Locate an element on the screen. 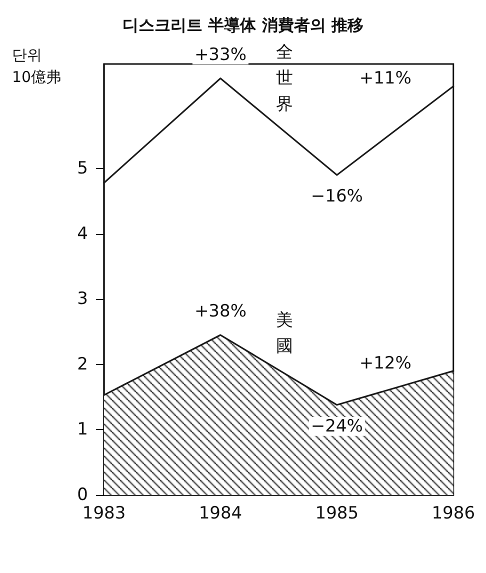 The height and width of the screenshot is (573, 486). x-tick-label: 1984 is located at coordinates (220, 514).